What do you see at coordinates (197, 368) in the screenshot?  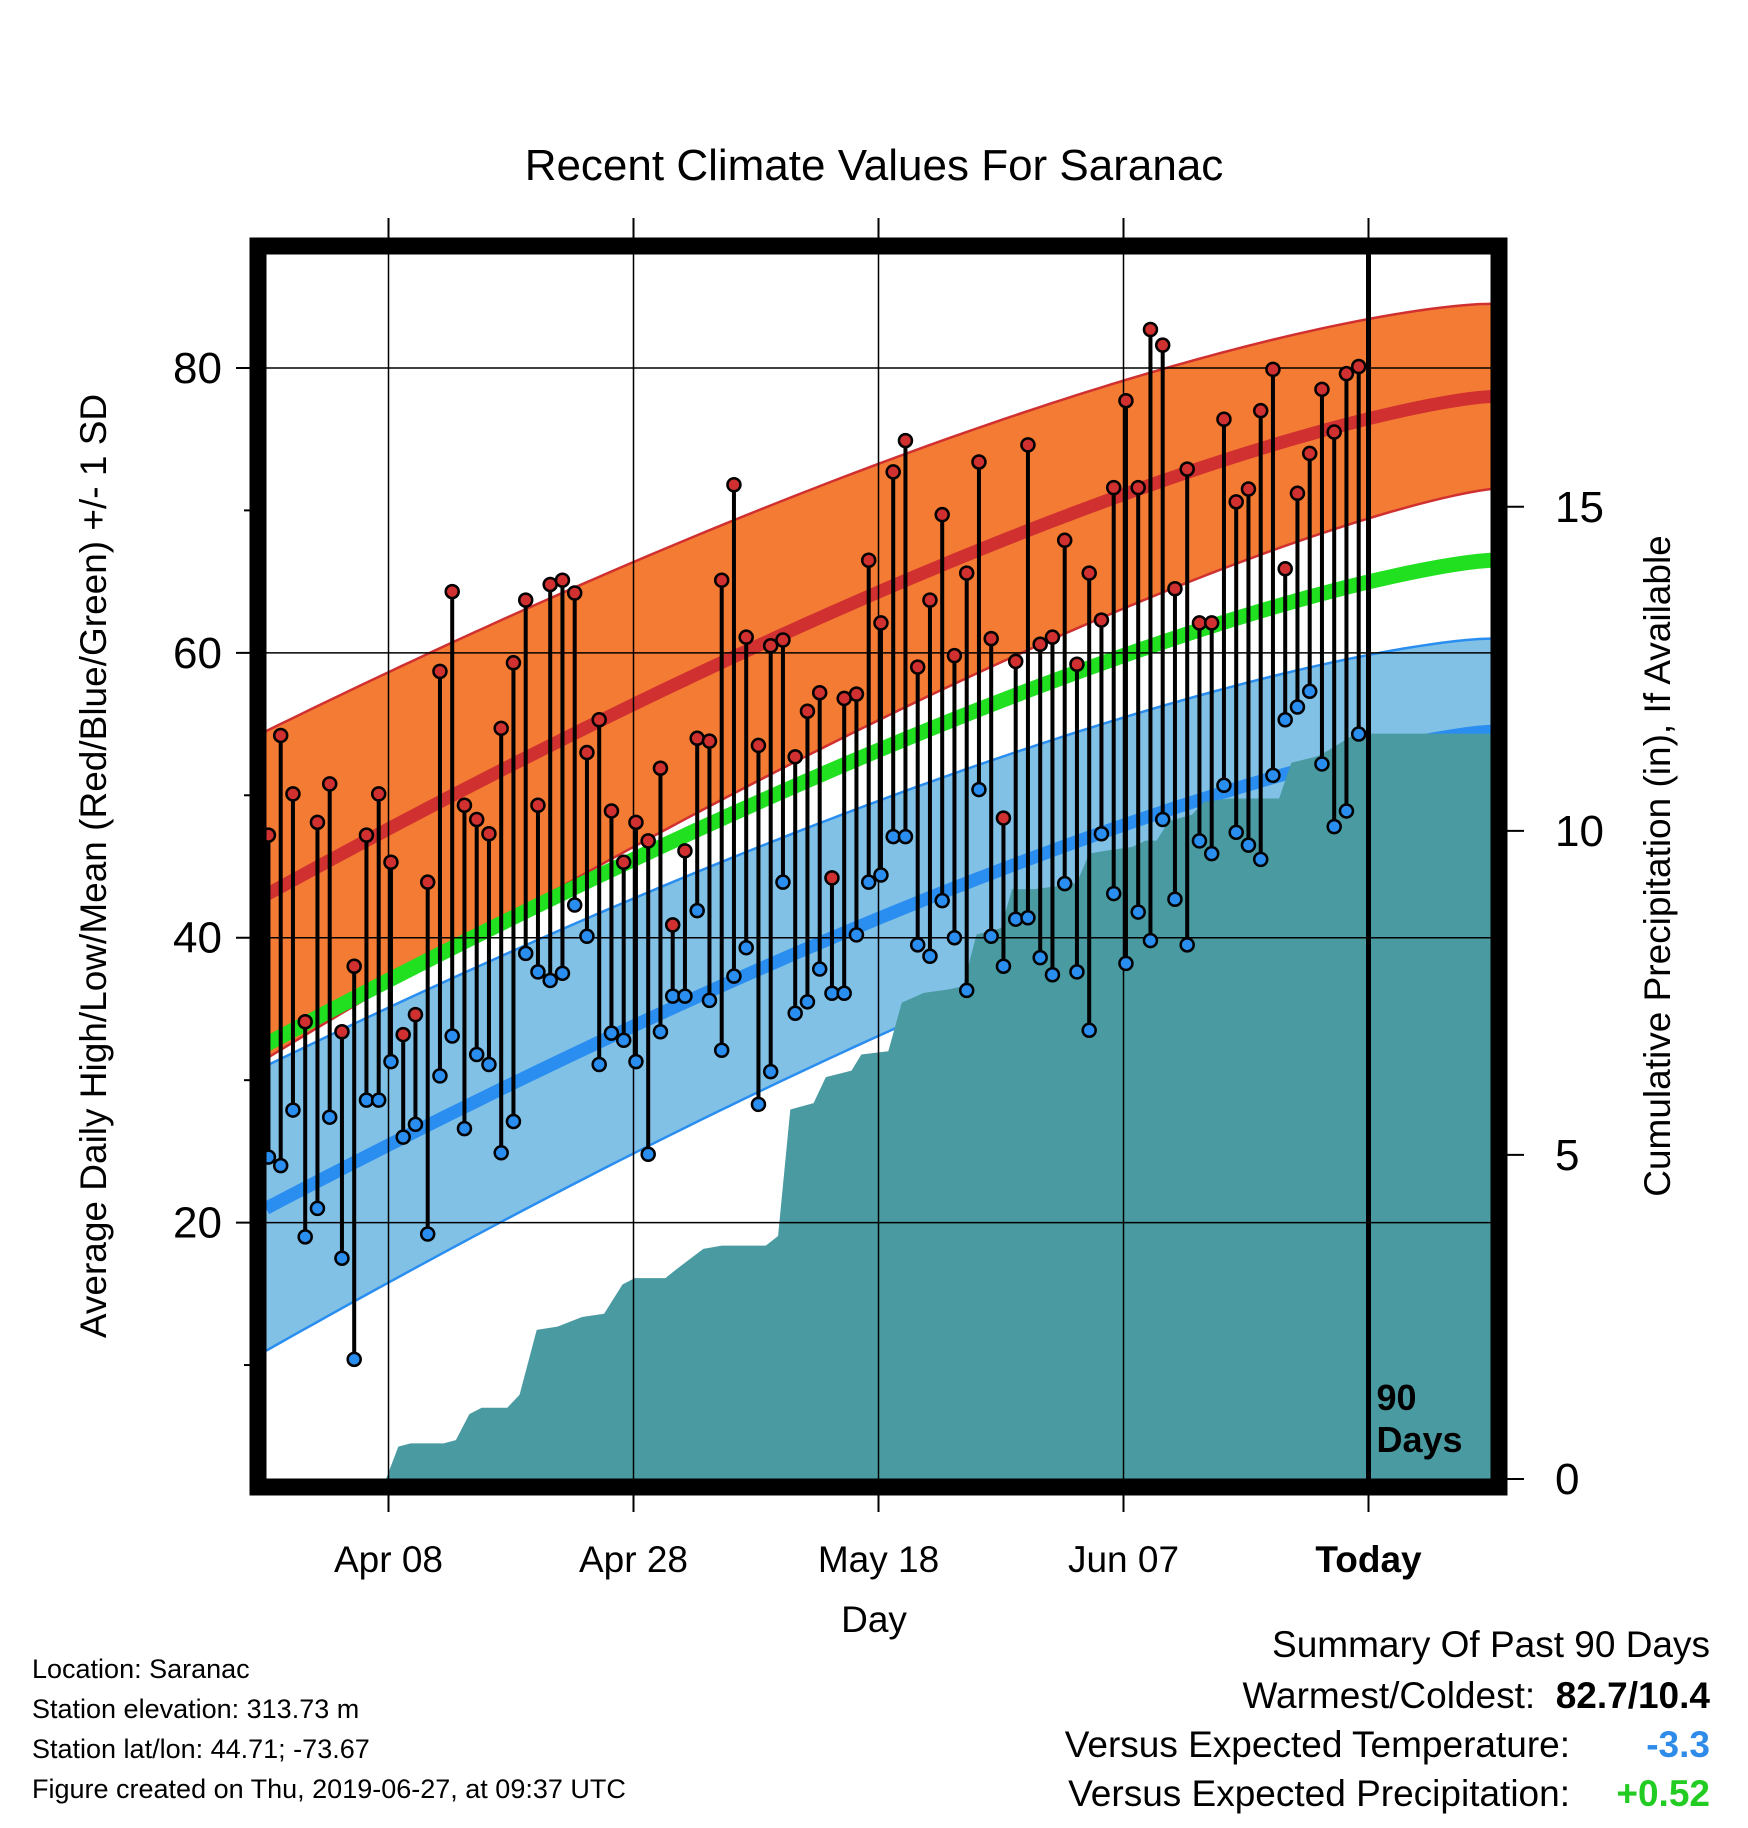 I see `y-left-tick-label-3: 80` at bounding box center [197, 368].